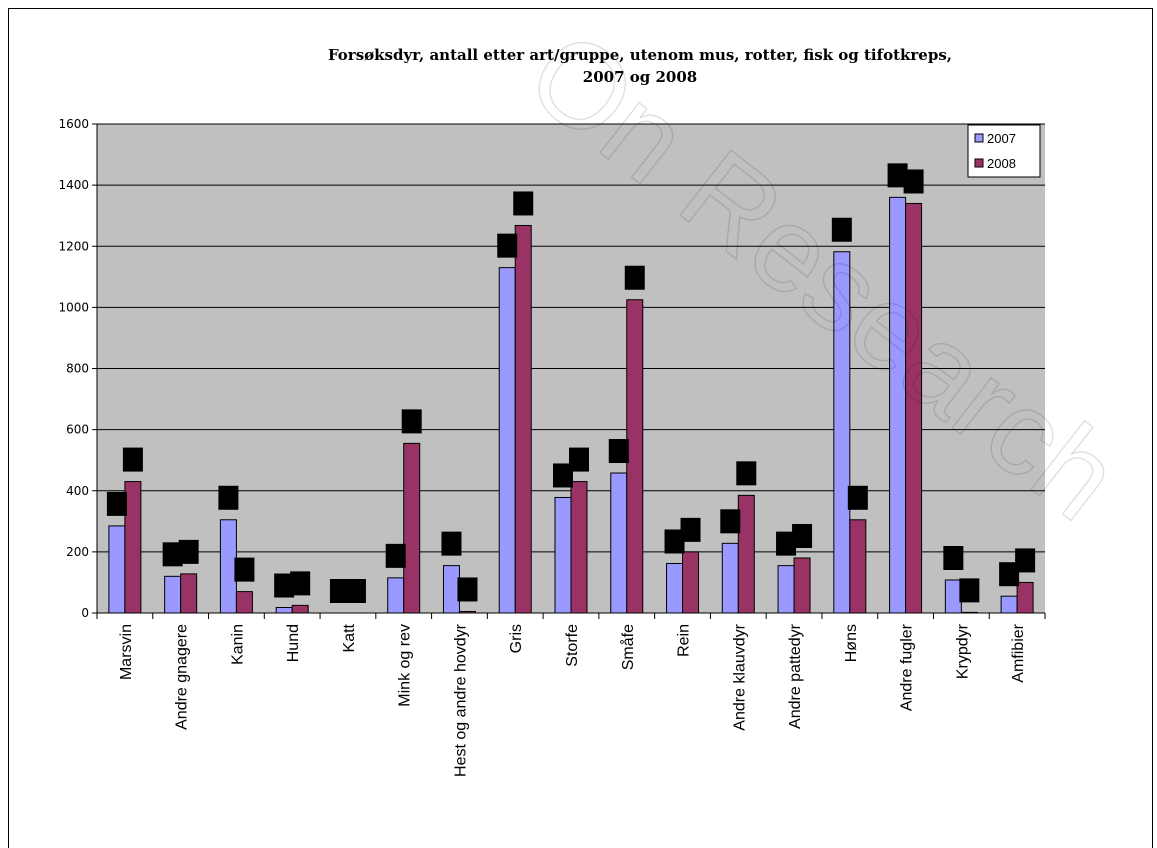 Image resolution: width=1157 pixels, height=848 pixels. What do you see at coordinates (851, 643) in the screenshot?
I see `x-tick-label: Høns` at bounding box center [851, 643].